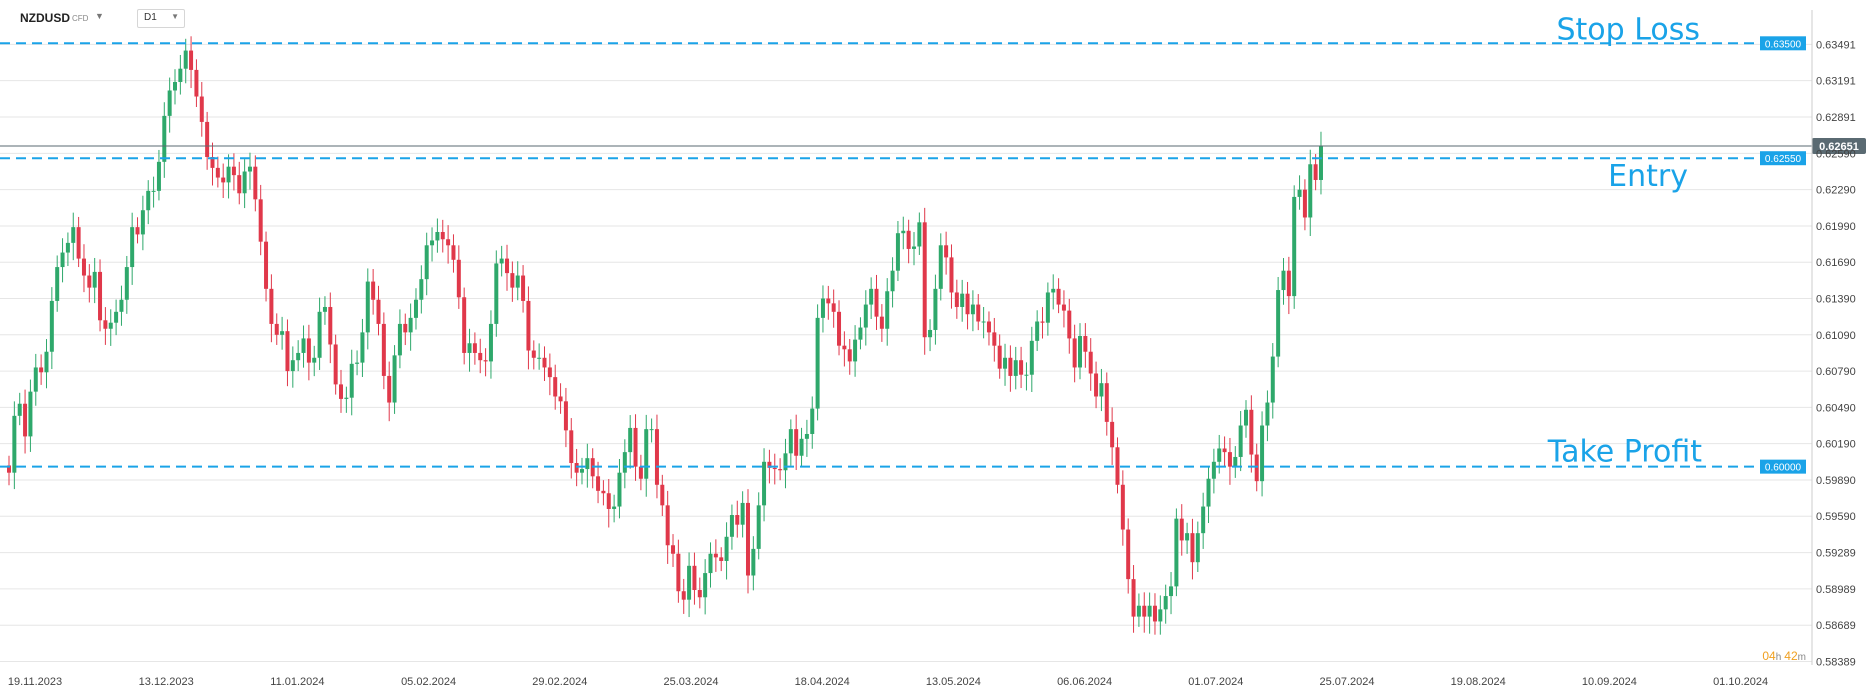 The height and width of the screenshot is (695, 1866). What do you see at coordinates (1215, 682) in the screenshot?
I see `x-tick-label: 01.07.2024` at bounding box center [1215, 682].